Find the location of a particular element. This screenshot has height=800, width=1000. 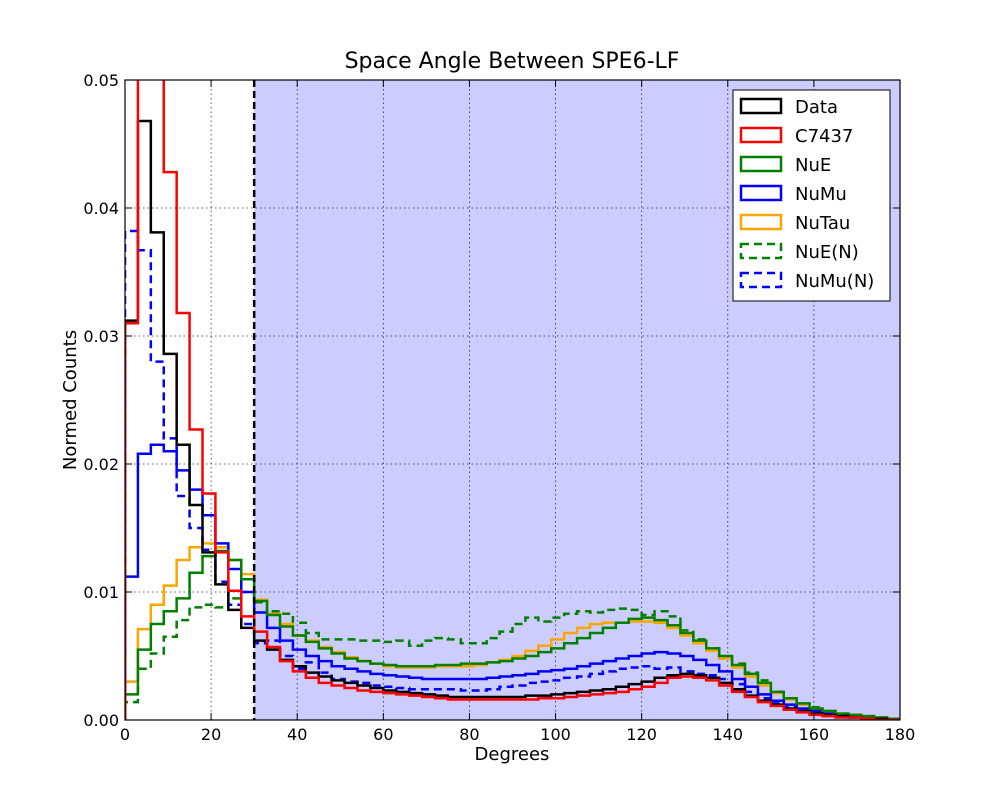

legend-label: C7437 is located at coordinates (824, 136).